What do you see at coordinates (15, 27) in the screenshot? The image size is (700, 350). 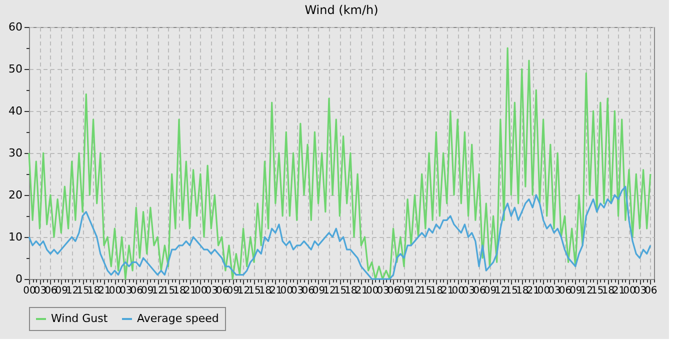 I see `y-tick-label: 60` at bounding box center [15, 27].